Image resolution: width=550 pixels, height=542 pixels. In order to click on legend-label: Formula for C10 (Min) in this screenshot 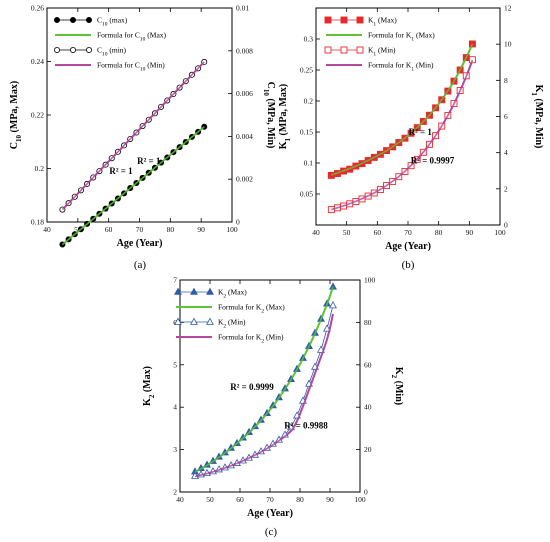, I will do `click(131, 67)`.